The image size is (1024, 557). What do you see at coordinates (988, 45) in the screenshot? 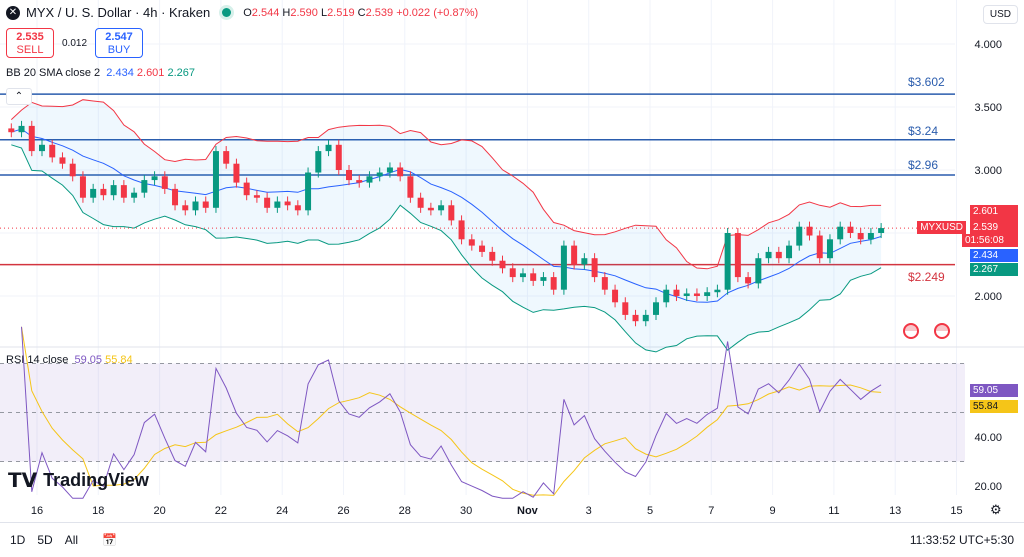
I see `price-tick: 4.000` at bounding box center [988, 45].